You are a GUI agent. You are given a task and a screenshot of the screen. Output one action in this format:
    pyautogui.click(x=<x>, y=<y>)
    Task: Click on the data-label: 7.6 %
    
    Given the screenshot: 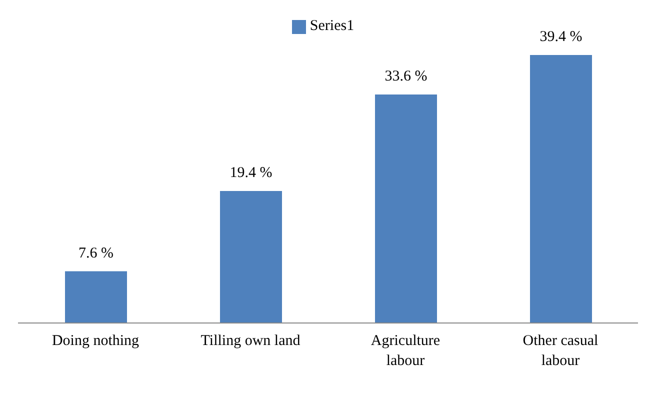 What is the action you would take?
    pyautogui.click(x=96, y=253)
    